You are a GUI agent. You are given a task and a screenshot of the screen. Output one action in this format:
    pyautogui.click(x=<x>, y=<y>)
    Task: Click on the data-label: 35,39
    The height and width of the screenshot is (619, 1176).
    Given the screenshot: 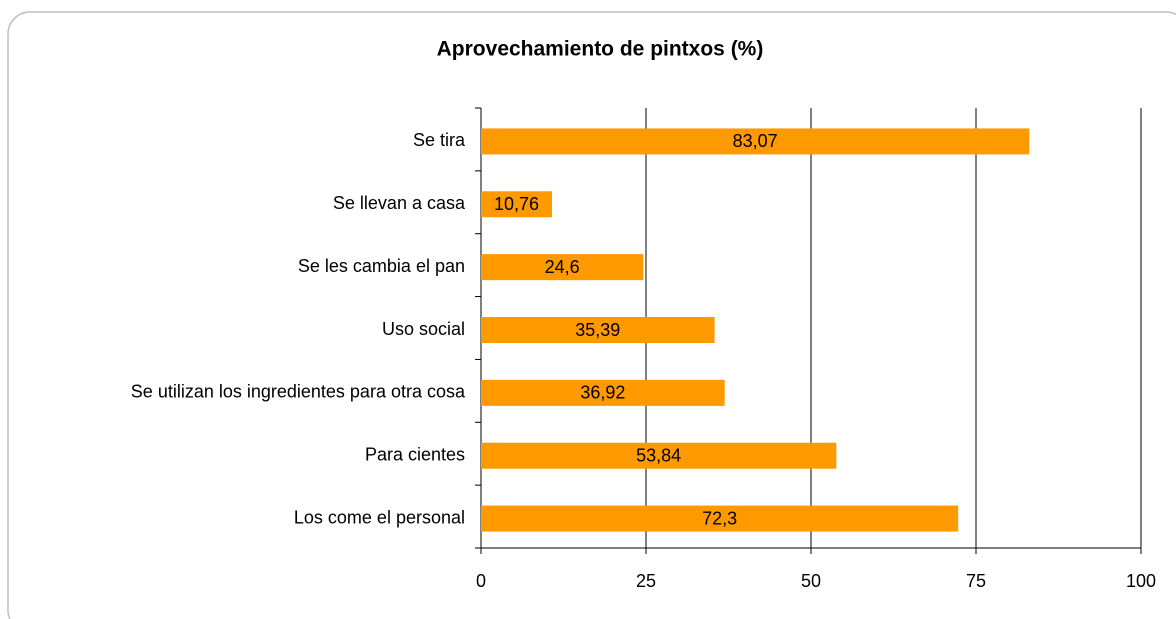 What is the action you would take?
    pyautogui.click(x=597, y=330)
    